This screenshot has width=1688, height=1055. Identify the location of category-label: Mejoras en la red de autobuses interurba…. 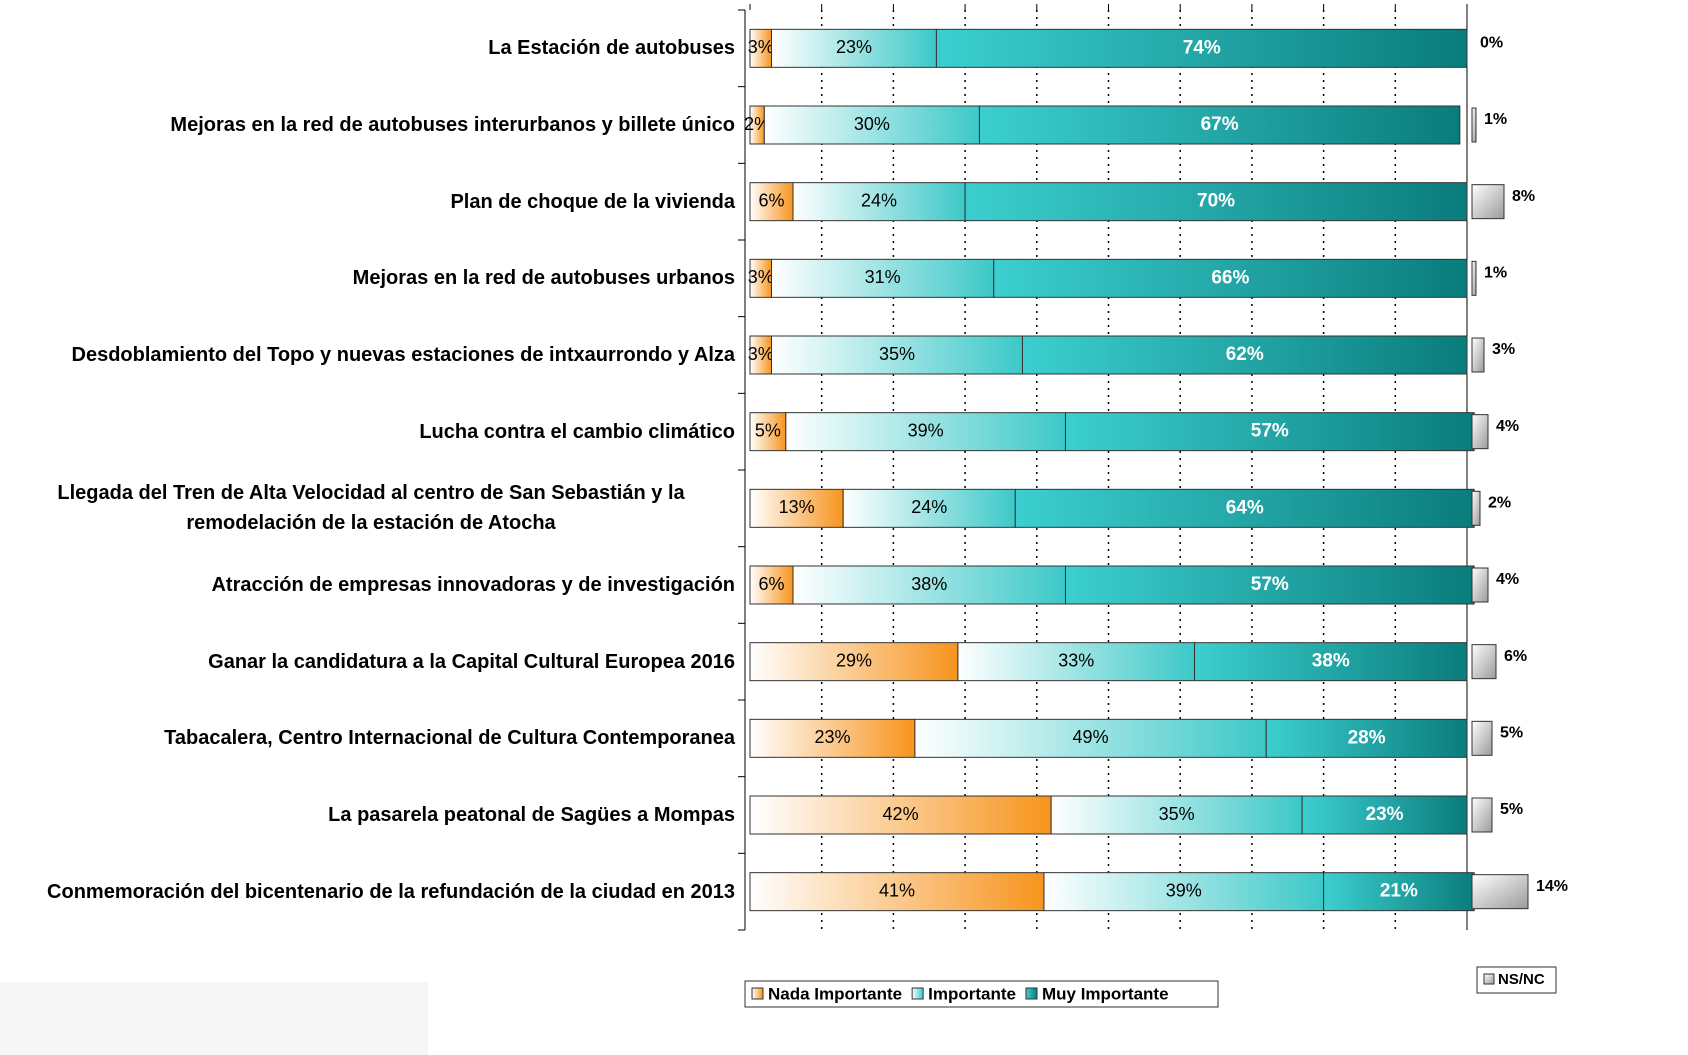
(367, 125).